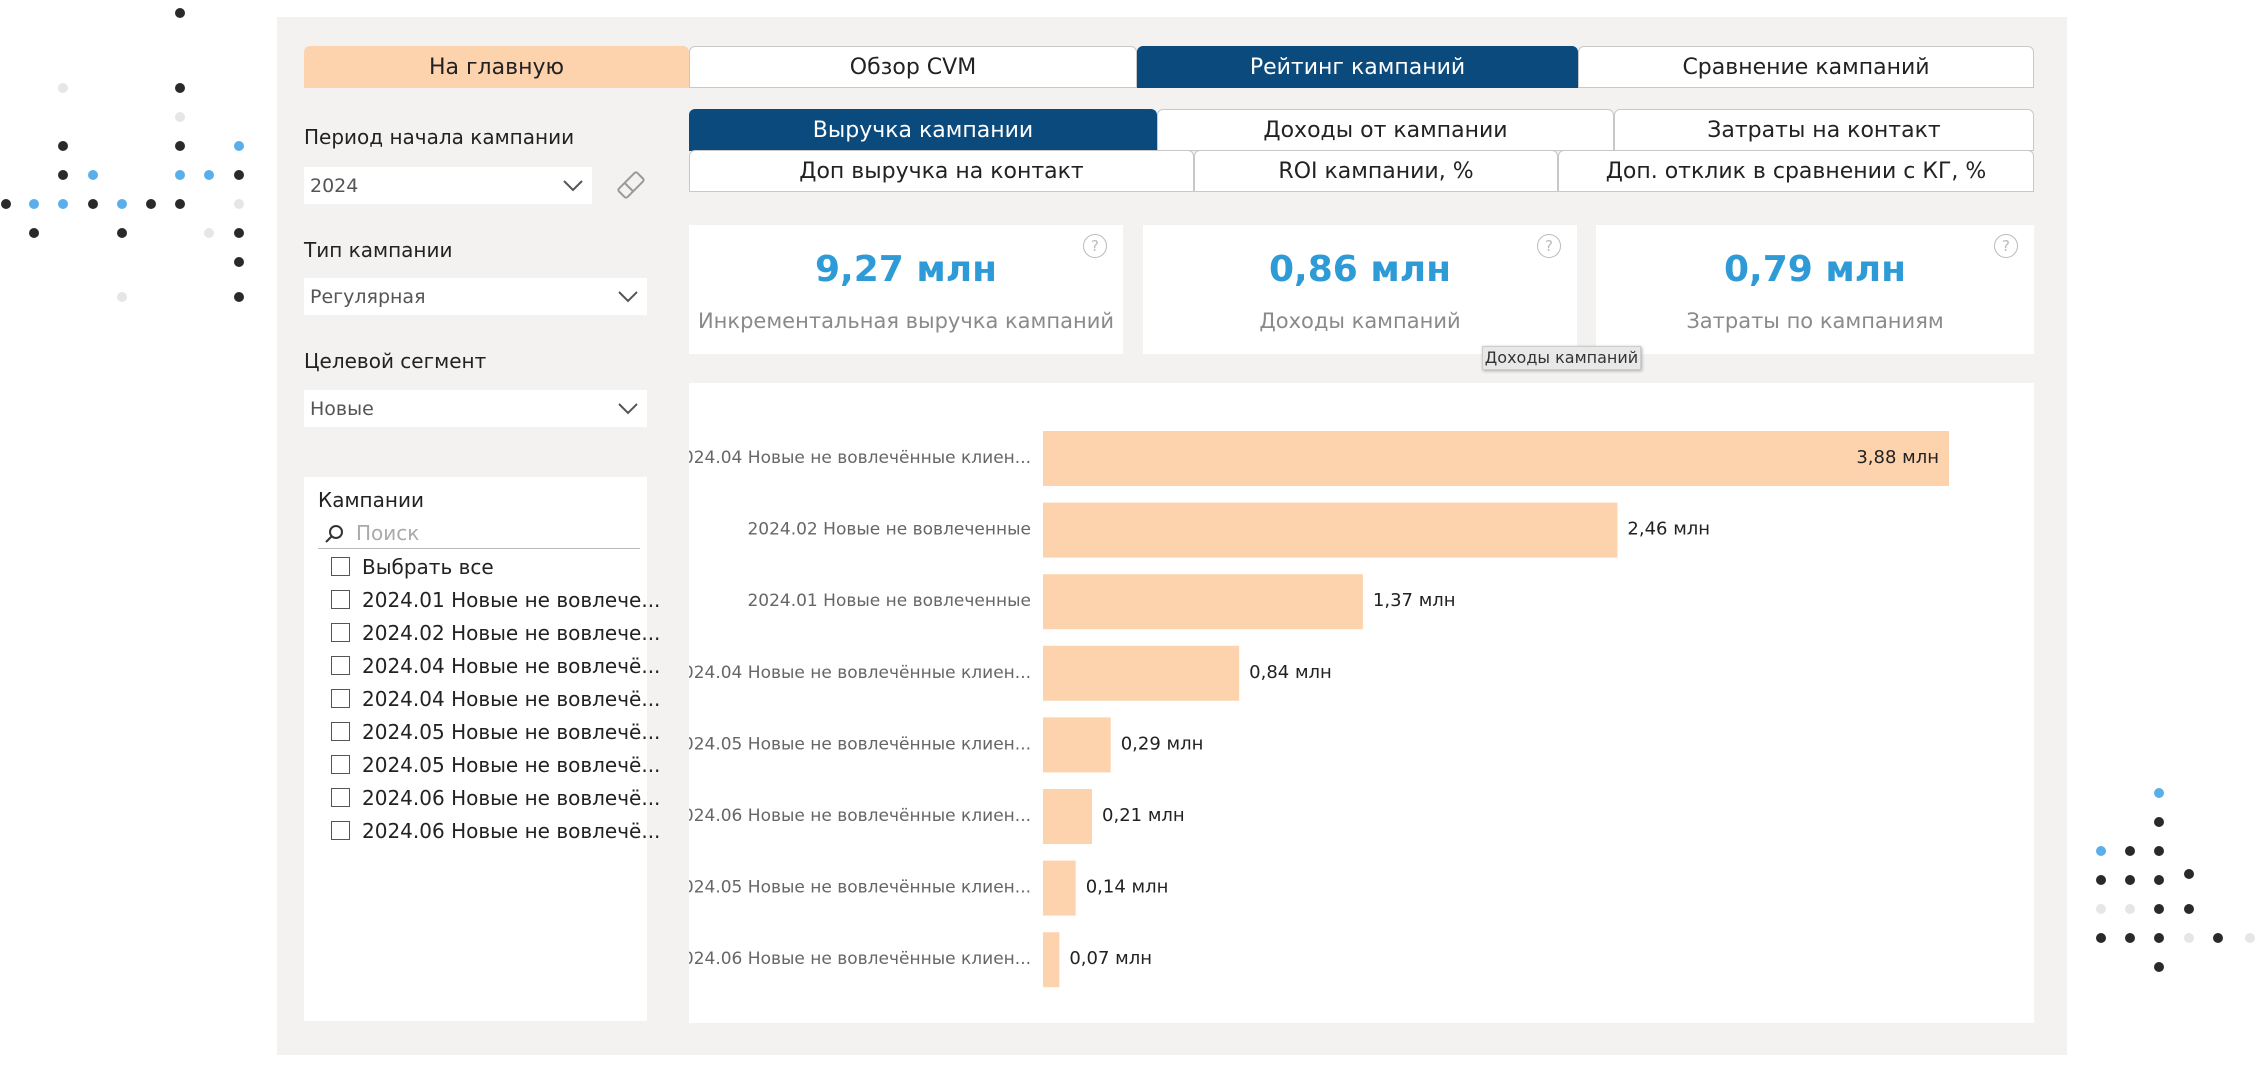 The width and height of the screenshot is (2259, 1072). I want to click on tooltip: Доходы кампаний, so click(1561, 358).